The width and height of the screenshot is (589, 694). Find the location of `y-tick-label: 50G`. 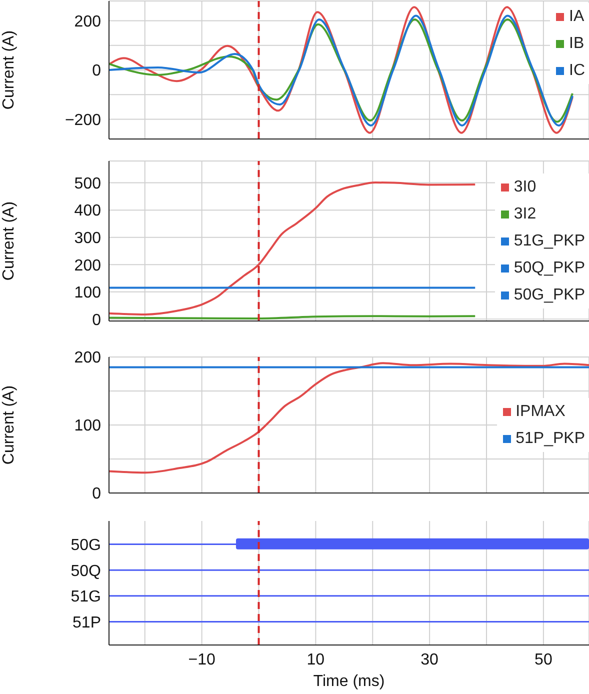

y-tick-label: 50G is located at coordinates (85, 545).